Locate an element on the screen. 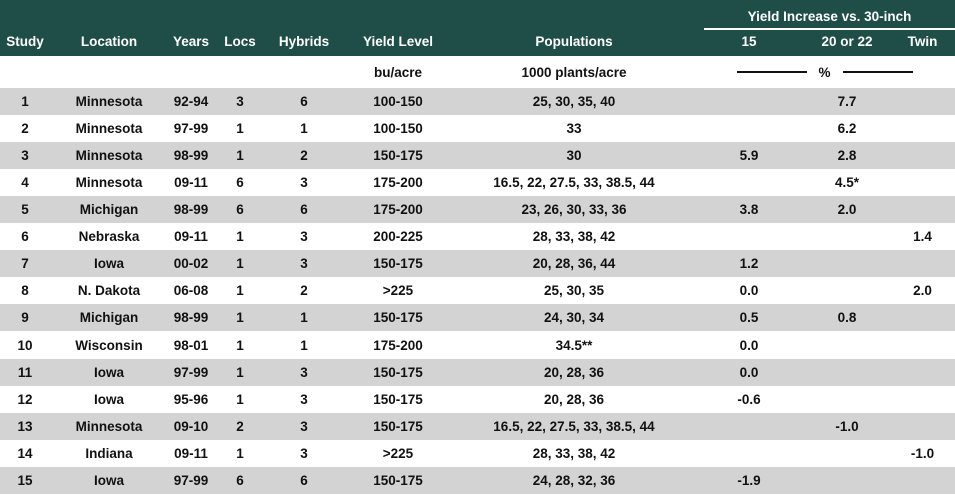 This screenshot has height=497, width=955. col-header-15: 15 is located at coordinates (749, 43).